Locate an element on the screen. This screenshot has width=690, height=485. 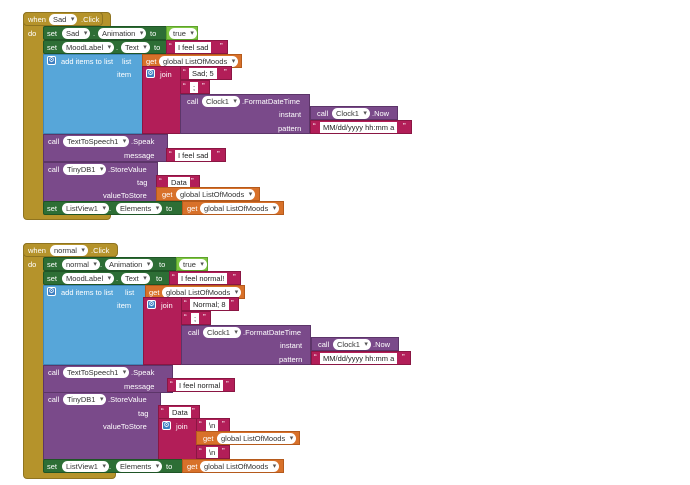
when-label: when is located at coordinates (37, 19).